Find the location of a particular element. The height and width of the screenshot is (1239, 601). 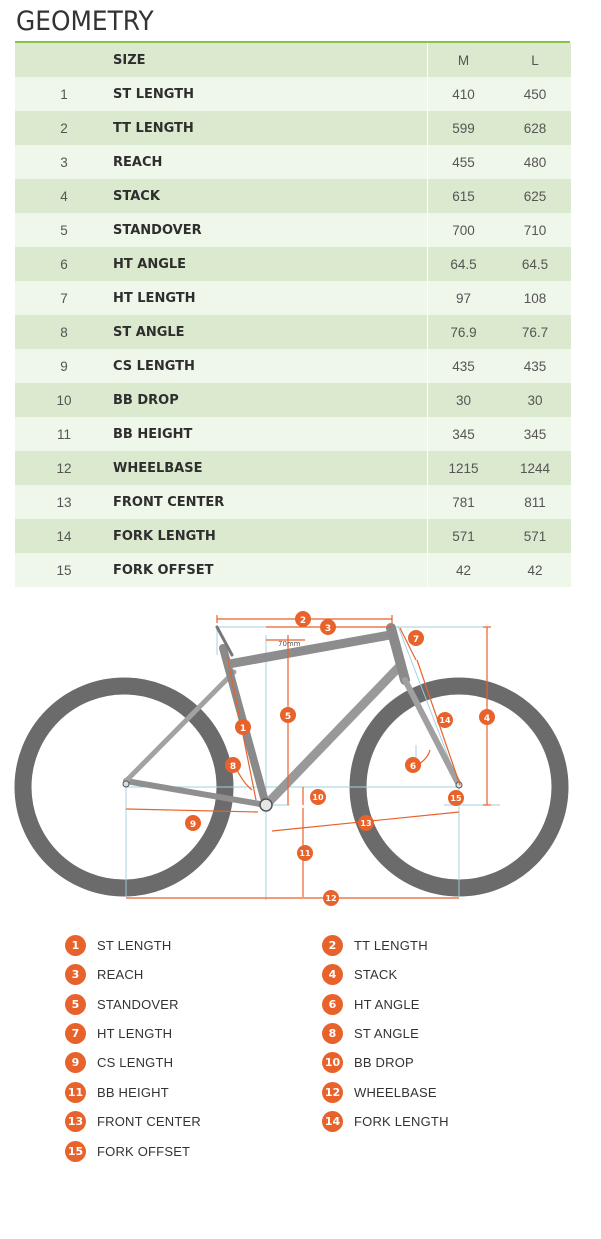

legend-badge: 14 is located at coordinates (332, 1121).